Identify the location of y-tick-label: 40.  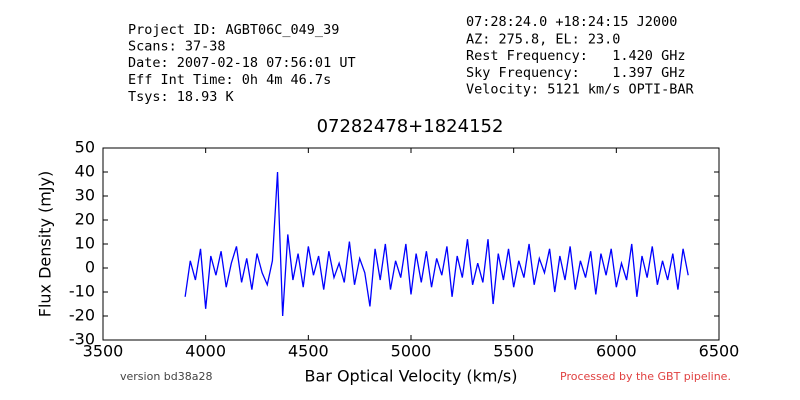
(85, 171).